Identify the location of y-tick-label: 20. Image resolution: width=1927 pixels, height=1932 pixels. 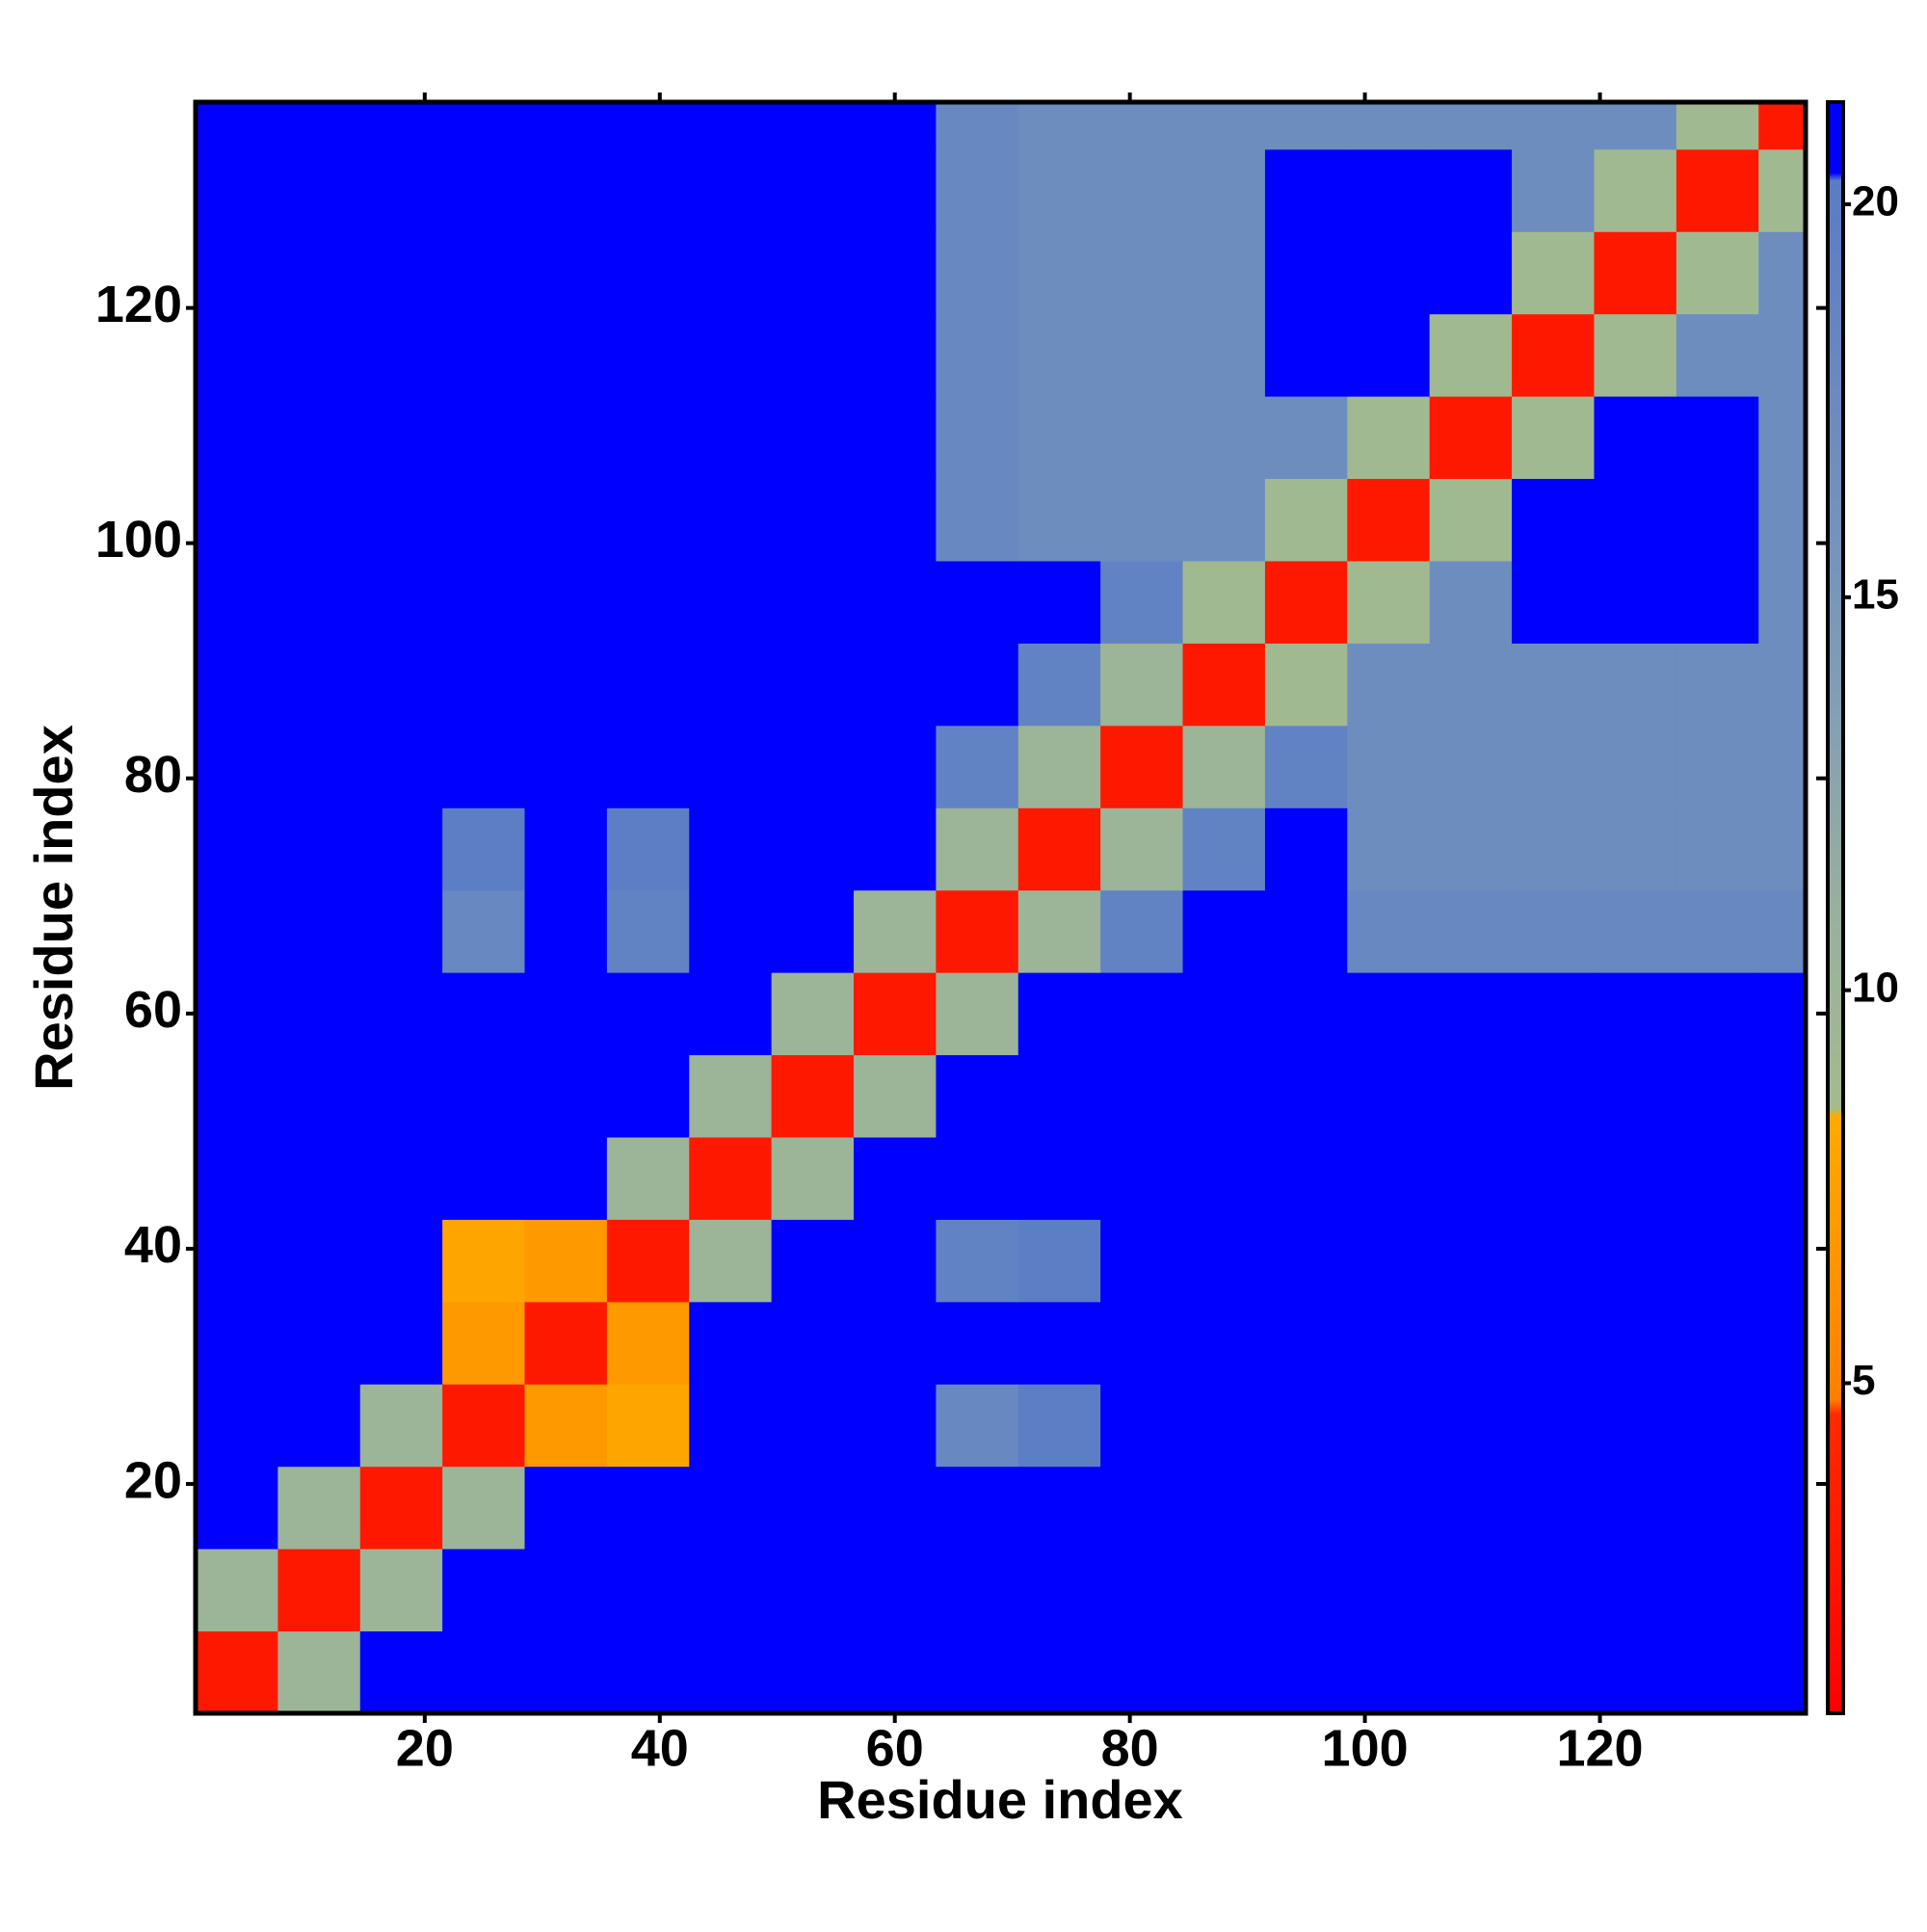
(153, 1480).